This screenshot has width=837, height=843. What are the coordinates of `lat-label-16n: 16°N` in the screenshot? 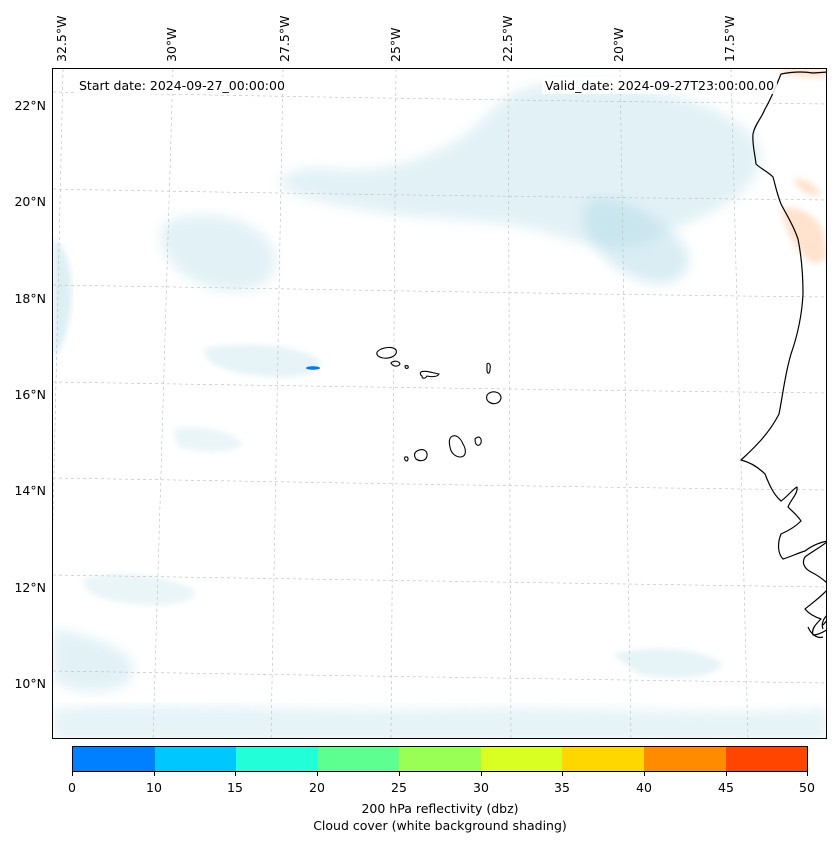 It's located at (30, 394).